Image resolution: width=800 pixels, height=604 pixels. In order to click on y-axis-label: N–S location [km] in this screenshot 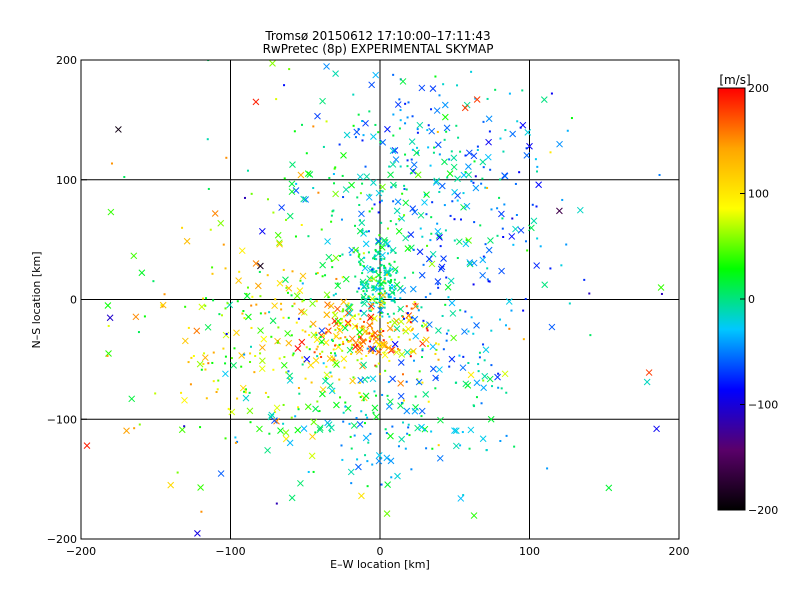, I will do `click(36, 299)`.